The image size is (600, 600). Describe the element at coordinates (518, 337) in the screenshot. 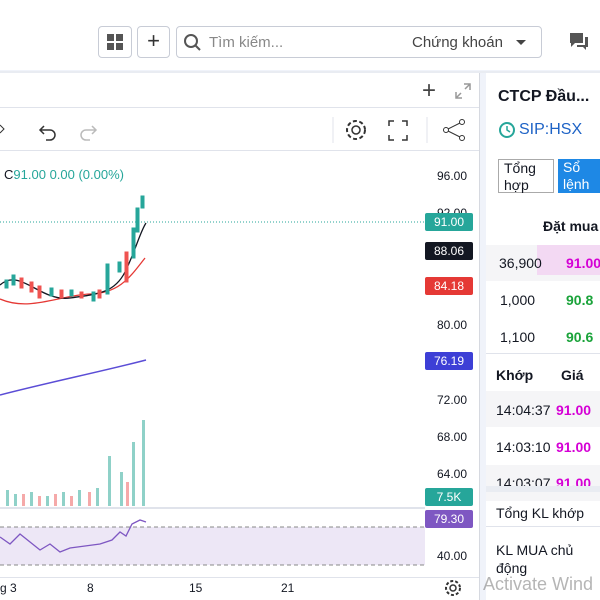

I see `book-volume: 1,100` at that location.